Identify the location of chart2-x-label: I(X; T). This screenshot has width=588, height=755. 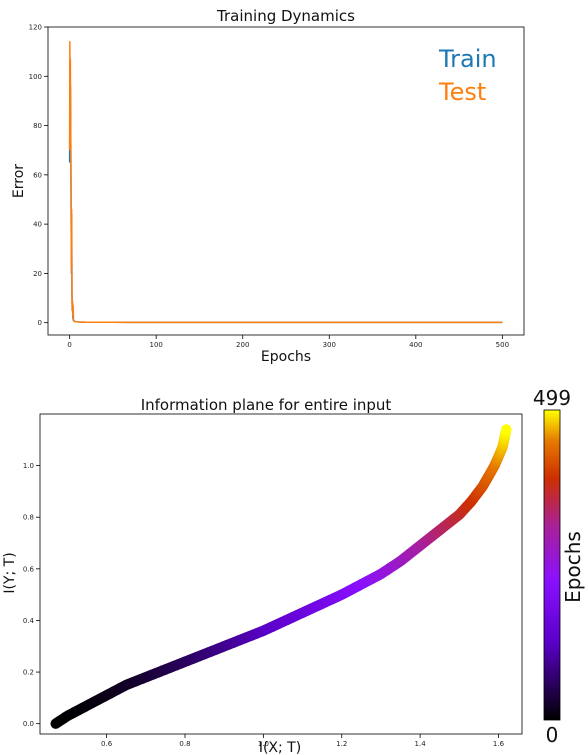
(280, 747).